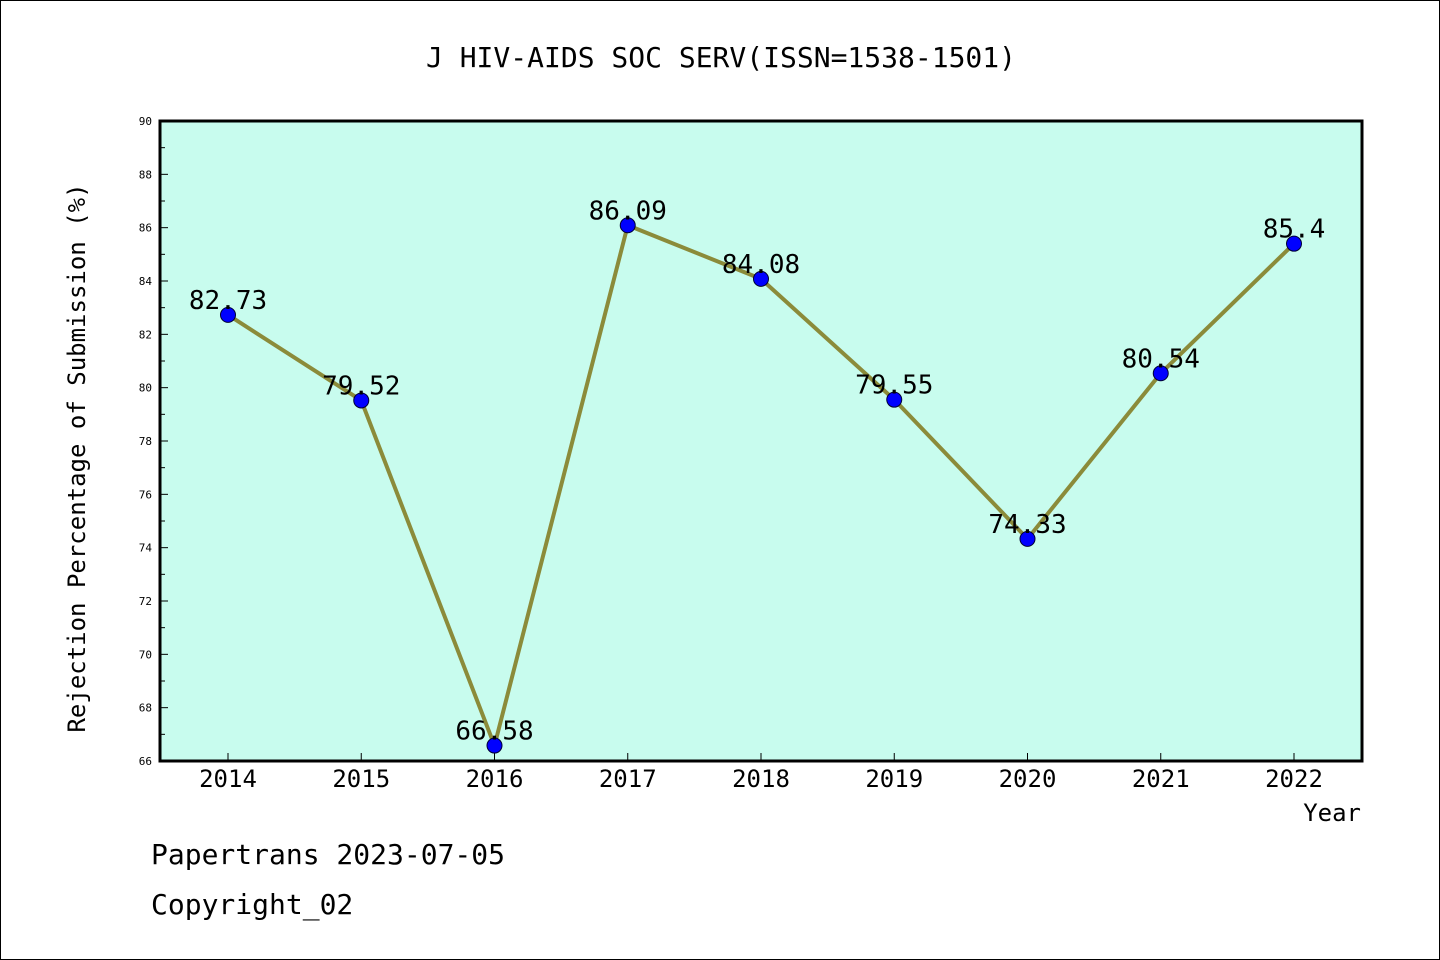  I want to click on data-value-label: 82.73, so click(228, 301).